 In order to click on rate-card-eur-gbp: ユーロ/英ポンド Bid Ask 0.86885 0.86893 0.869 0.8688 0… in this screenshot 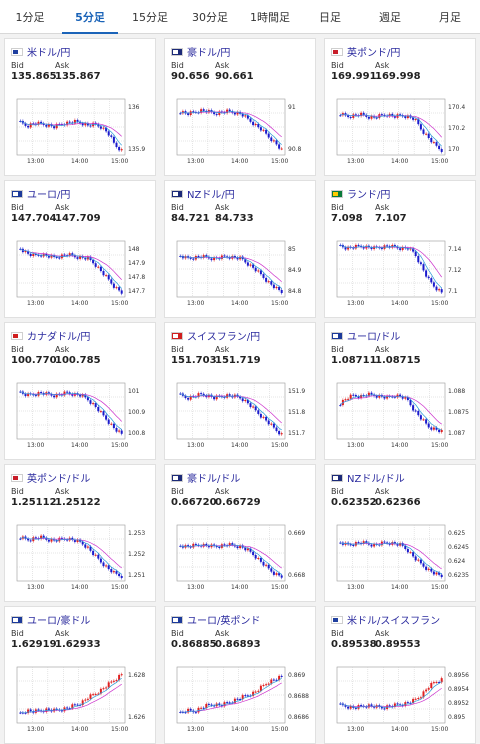, I will do `click(240, 675)`.